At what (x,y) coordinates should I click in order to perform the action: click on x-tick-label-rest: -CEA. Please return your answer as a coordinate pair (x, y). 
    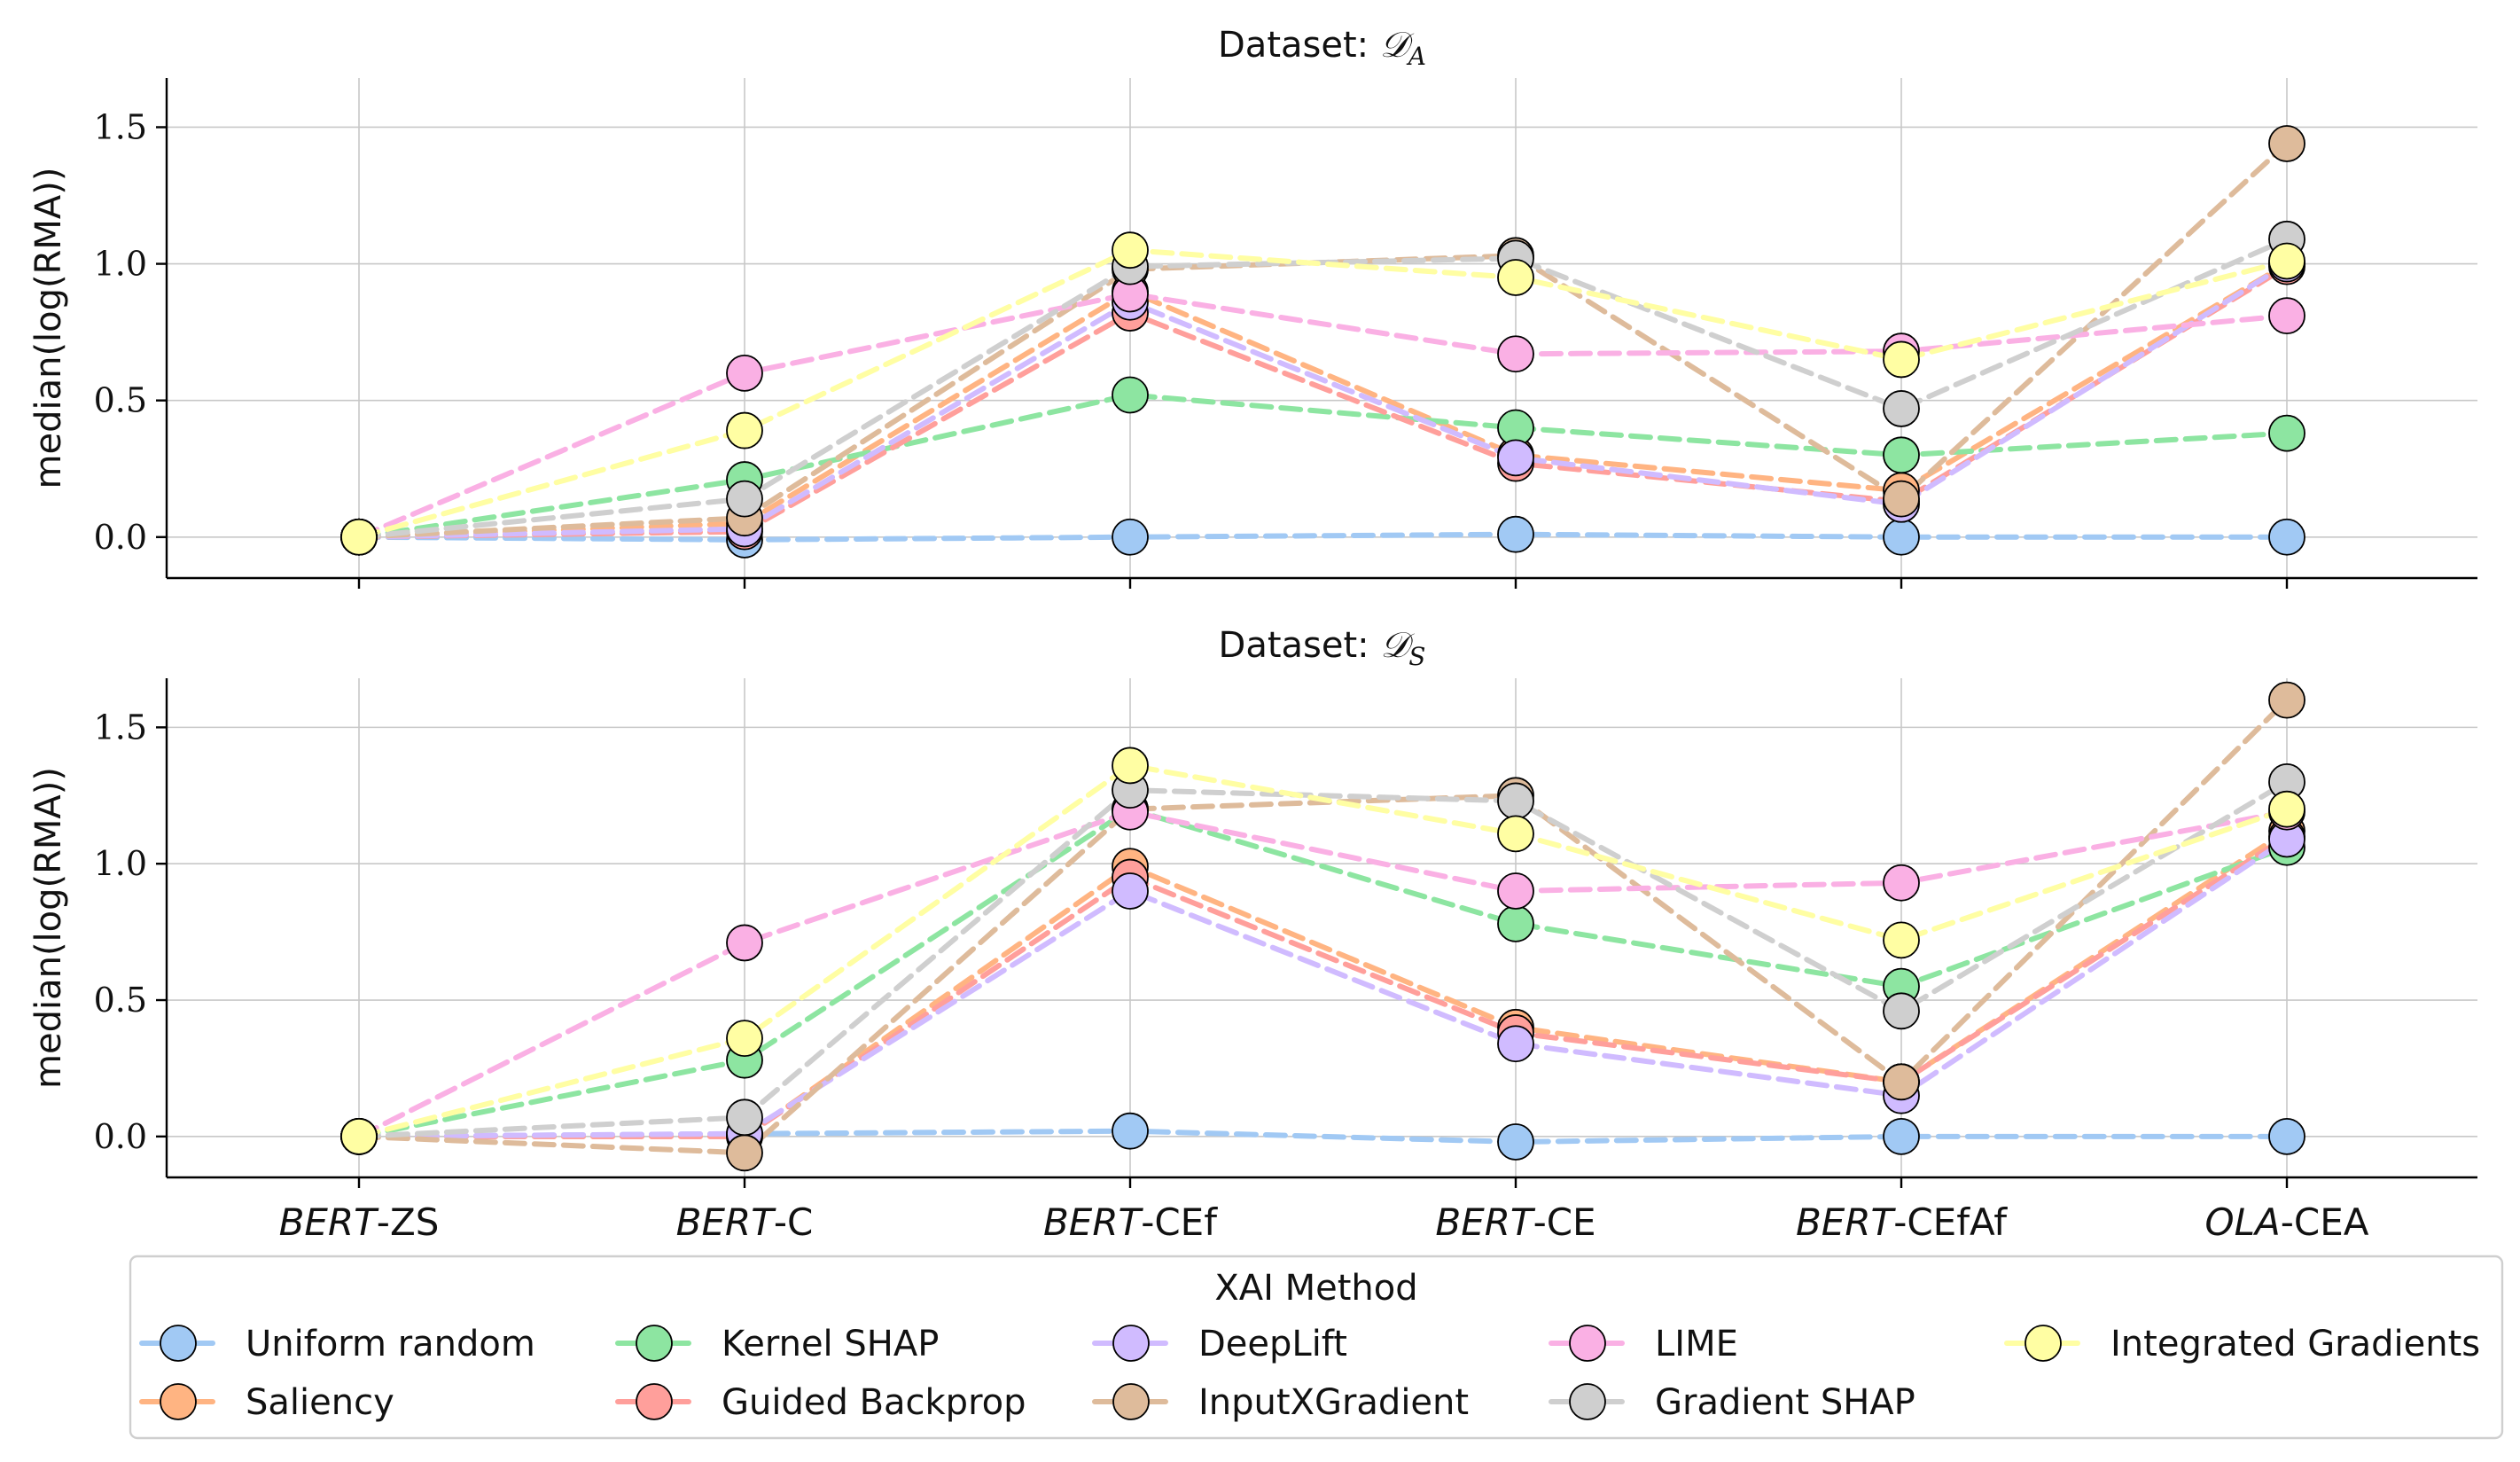
    Looking at the image, I should click on (2325, 1222).